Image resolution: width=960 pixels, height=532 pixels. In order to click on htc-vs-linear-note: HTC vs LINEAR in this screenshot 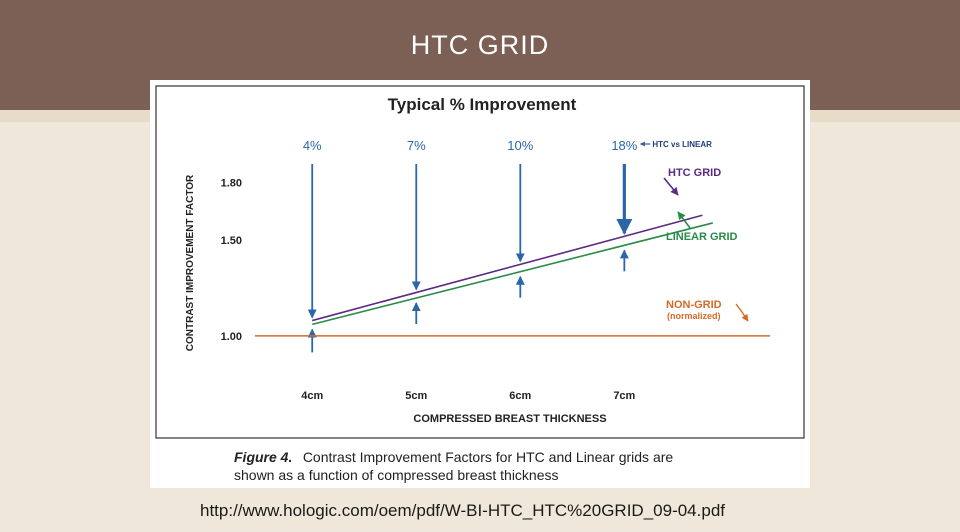, I will do `click(682, 144)`.